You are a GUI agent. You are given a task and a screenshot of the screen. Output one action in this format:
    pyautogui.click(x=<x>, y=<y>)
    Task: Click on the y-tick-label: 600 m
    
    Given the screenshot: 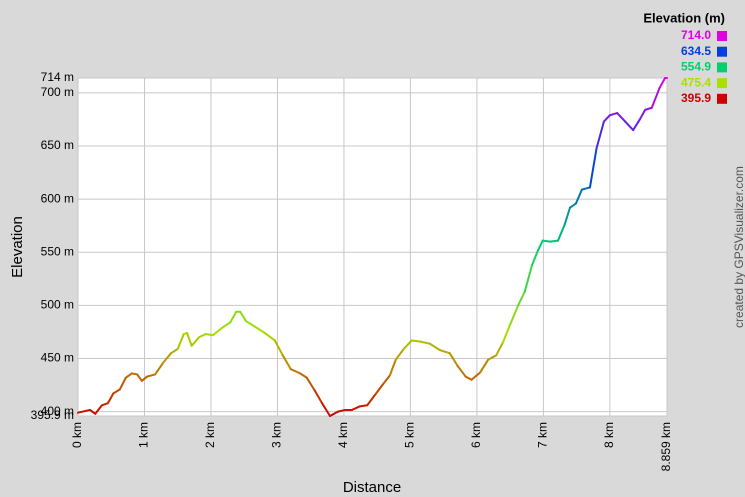 What is the action you would take?
    pyautogui.click(x=57, y=198)
    